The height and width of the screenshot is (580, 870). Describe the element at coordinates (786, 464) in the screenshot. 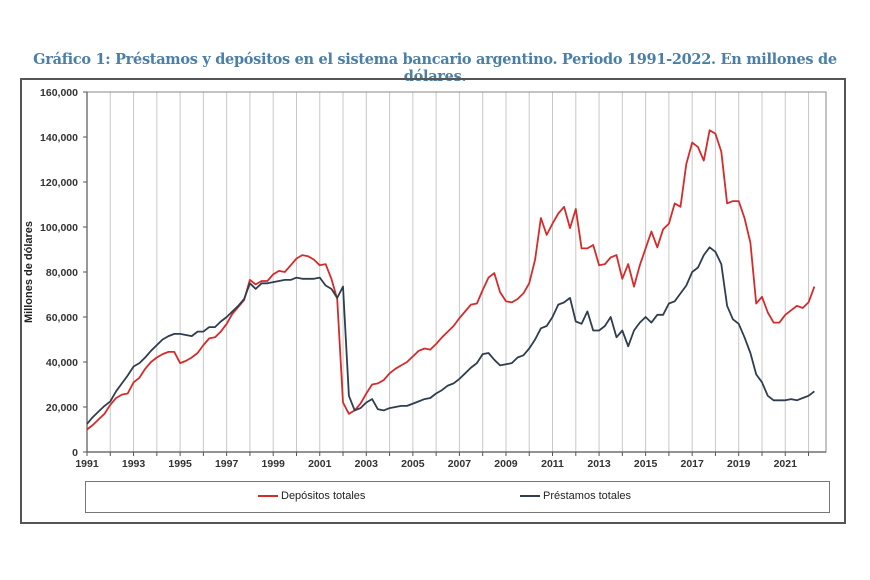

I see `x-tick-label: 2021` at that location.